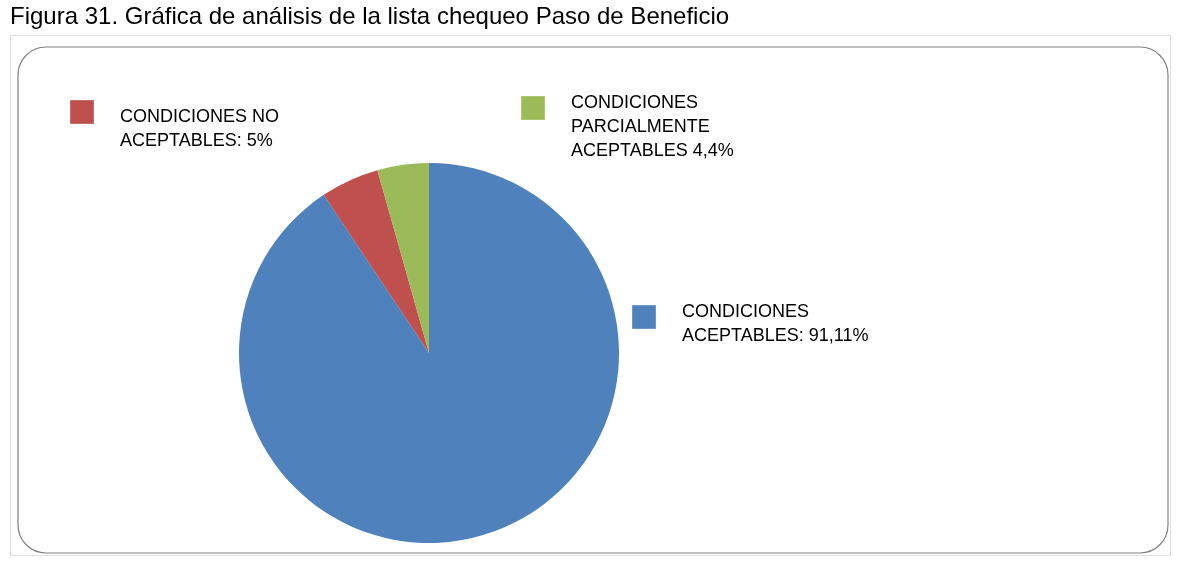  What do you see at coordinates (200, 128) in the screenshot?
I see `legend-label: CONDICIONES NO ACEPTABLES: 5%` at bounding box center [200, 128].